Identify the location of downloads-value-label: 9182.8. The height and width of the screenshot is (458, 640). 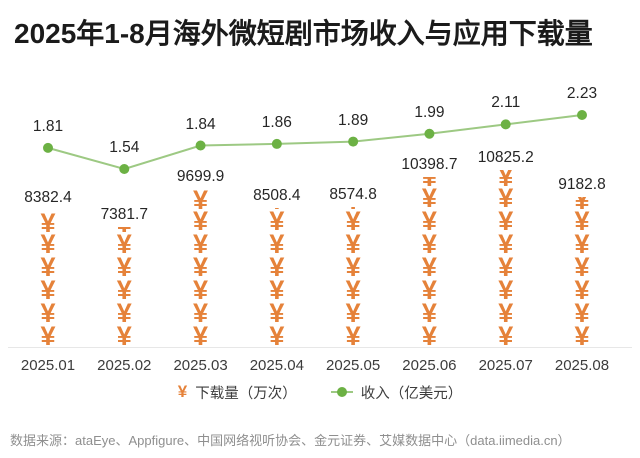
(582, 184).